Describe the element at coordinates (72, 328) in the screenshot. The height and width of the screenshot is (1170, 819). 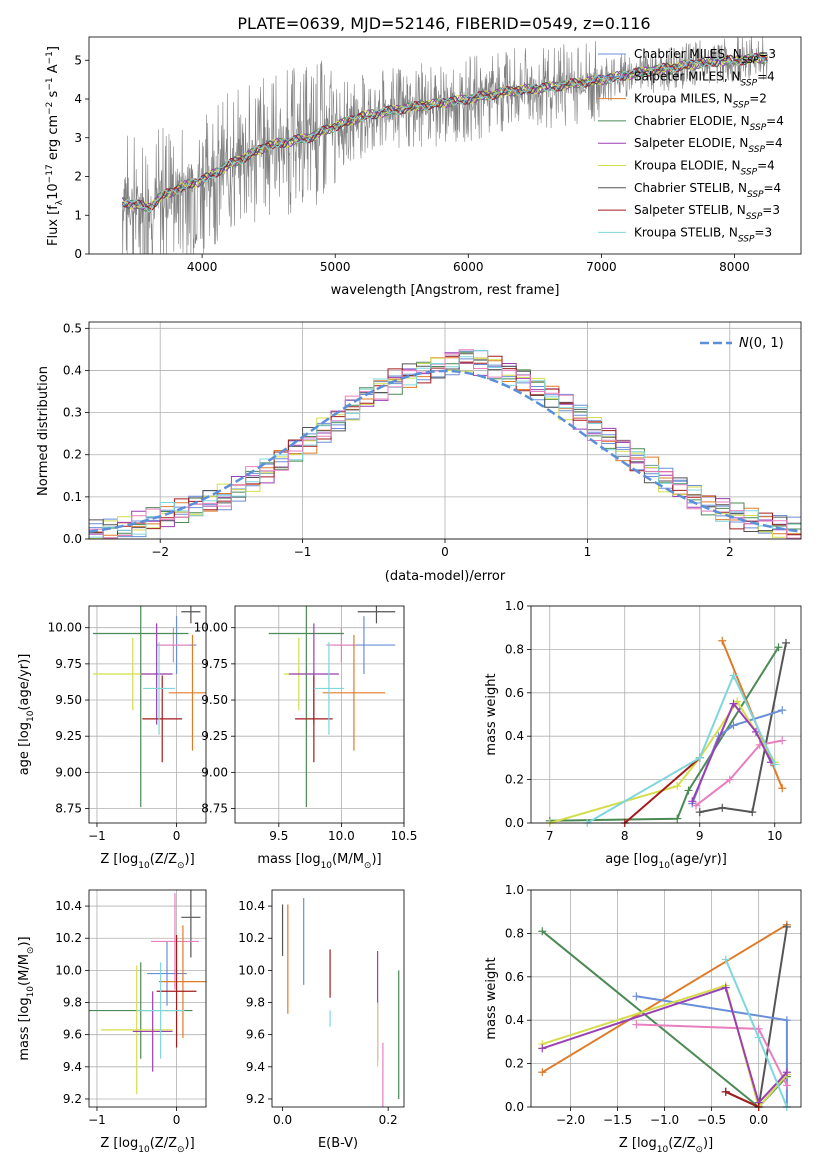
I see `y-tick-label: 0.5` at that location.